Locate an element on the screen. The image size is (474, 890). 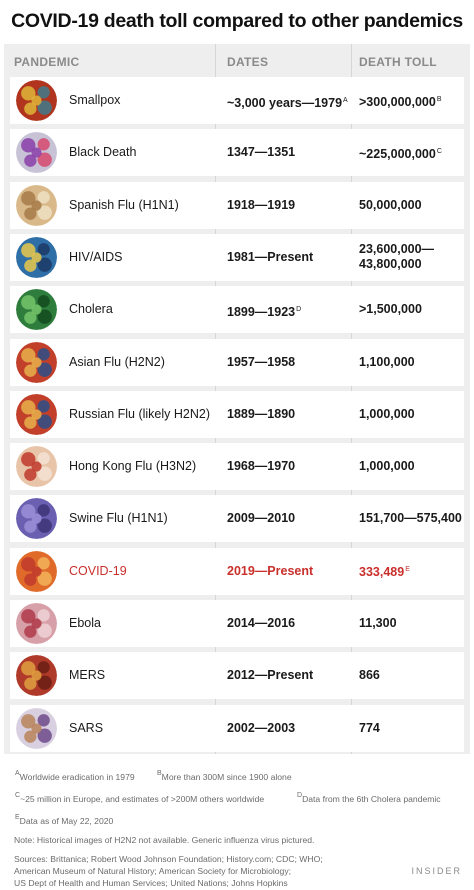
pandemic-name: Cholera is located at coordinates (91, 309).